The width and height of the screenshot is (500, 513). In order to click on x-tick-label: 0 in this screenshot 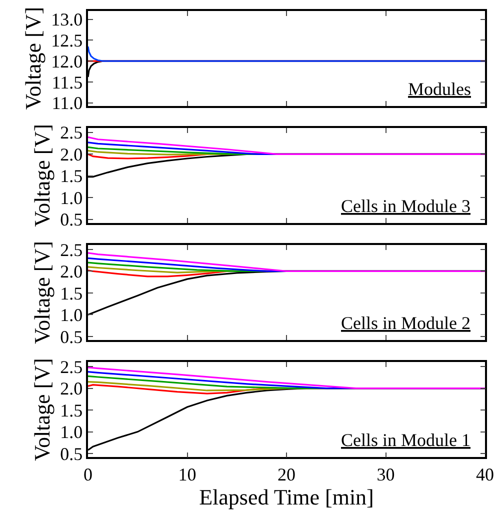, I will do `click(88, 474)`.